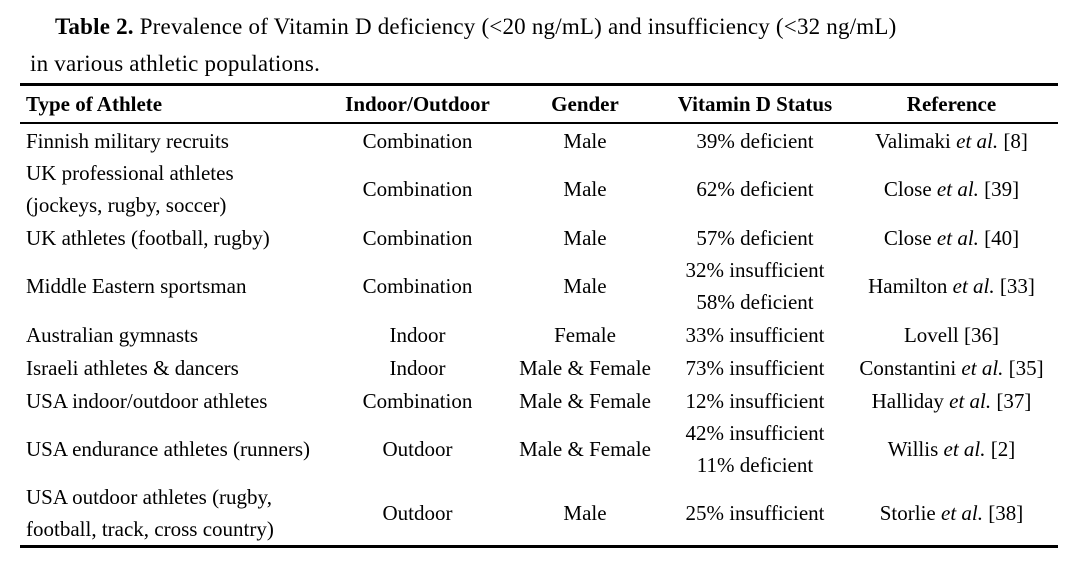  Describe the element at coordinates (149, 497) in the screenshot. I see `athlete-line: USA outdoor athletes (rugby,` at that location.